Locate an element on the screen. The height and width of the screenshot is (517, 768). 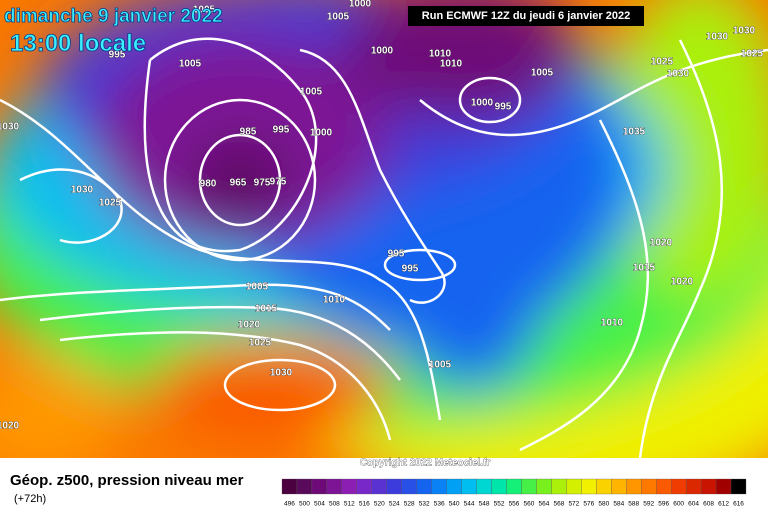
scale-label: 584 is located at coordinates (618, 504).